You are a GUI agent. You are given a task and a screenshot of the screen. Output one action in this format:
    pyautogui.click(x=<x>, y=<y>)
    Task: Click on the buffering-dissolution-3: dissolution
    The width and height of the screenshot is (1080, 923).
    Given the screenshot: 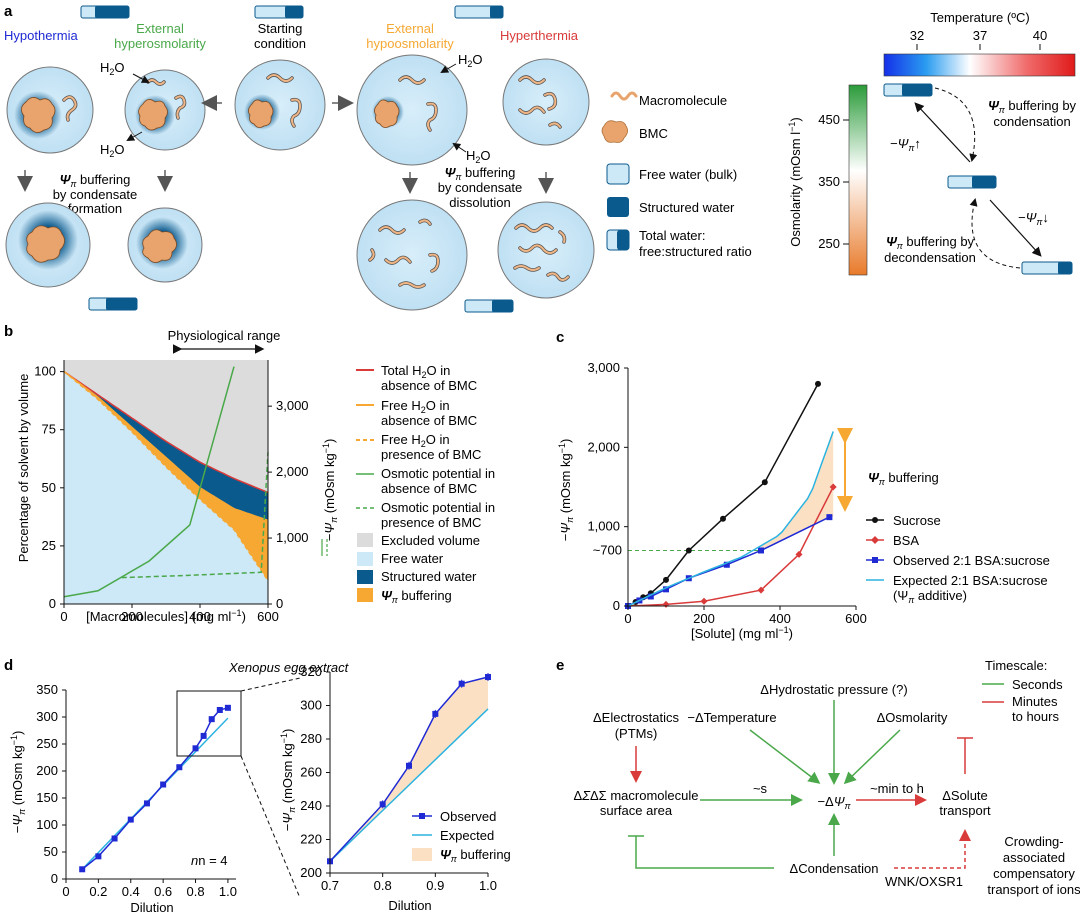 What is the action you would take?
    pyautogui.click(x=479, y=202)
    